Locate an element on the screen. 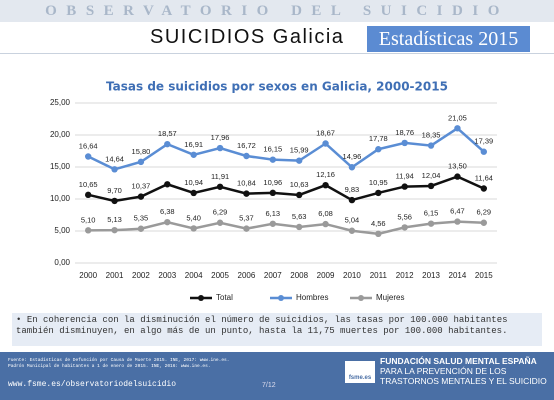 This screenshot has width=554, height=400. data-label: 11,91 is located at coordinates (220, 176).